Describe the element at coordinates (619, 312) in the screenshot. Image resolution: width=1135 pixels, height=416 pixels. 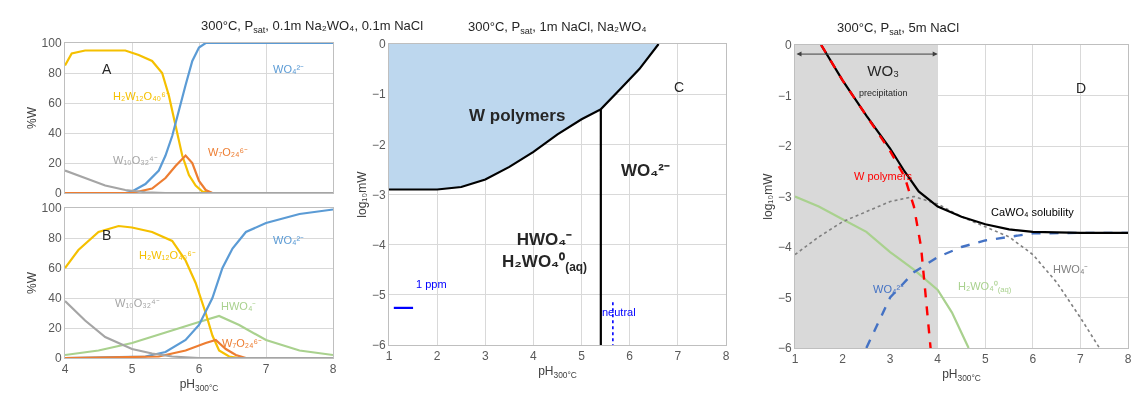
I see `series-label: neutral` at that location.